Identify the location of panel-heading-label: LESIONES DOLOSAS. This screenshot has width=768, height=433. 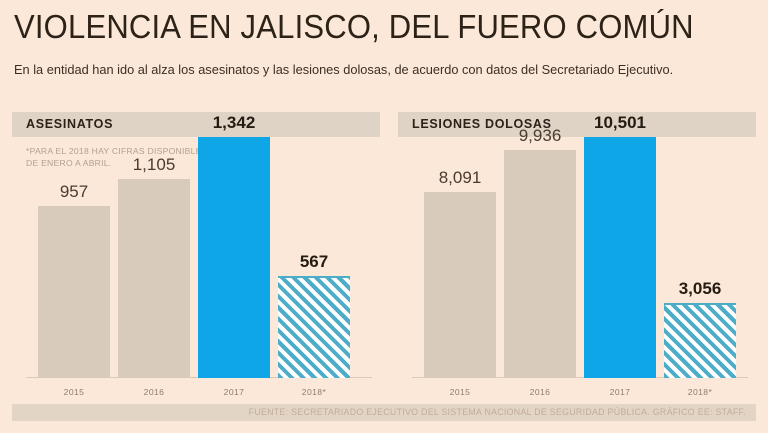
(482, 124).